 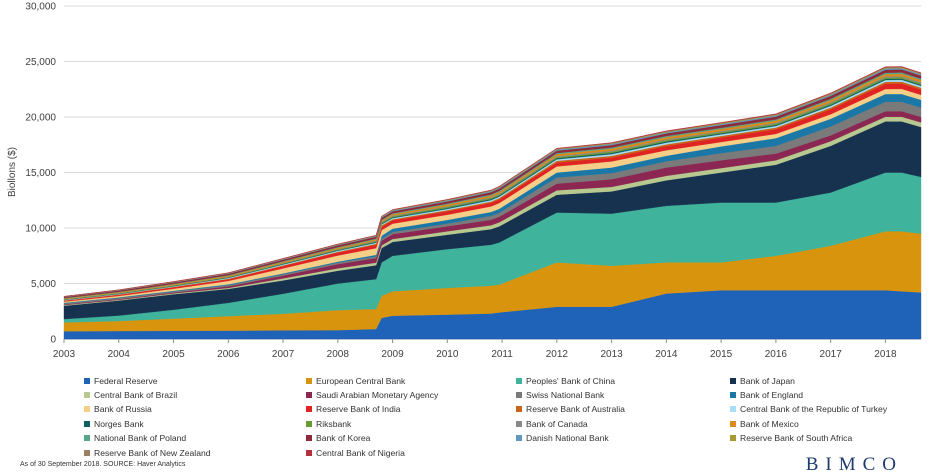 I want to click on y-tick-label: 10,000, so click(x=40, y=229).